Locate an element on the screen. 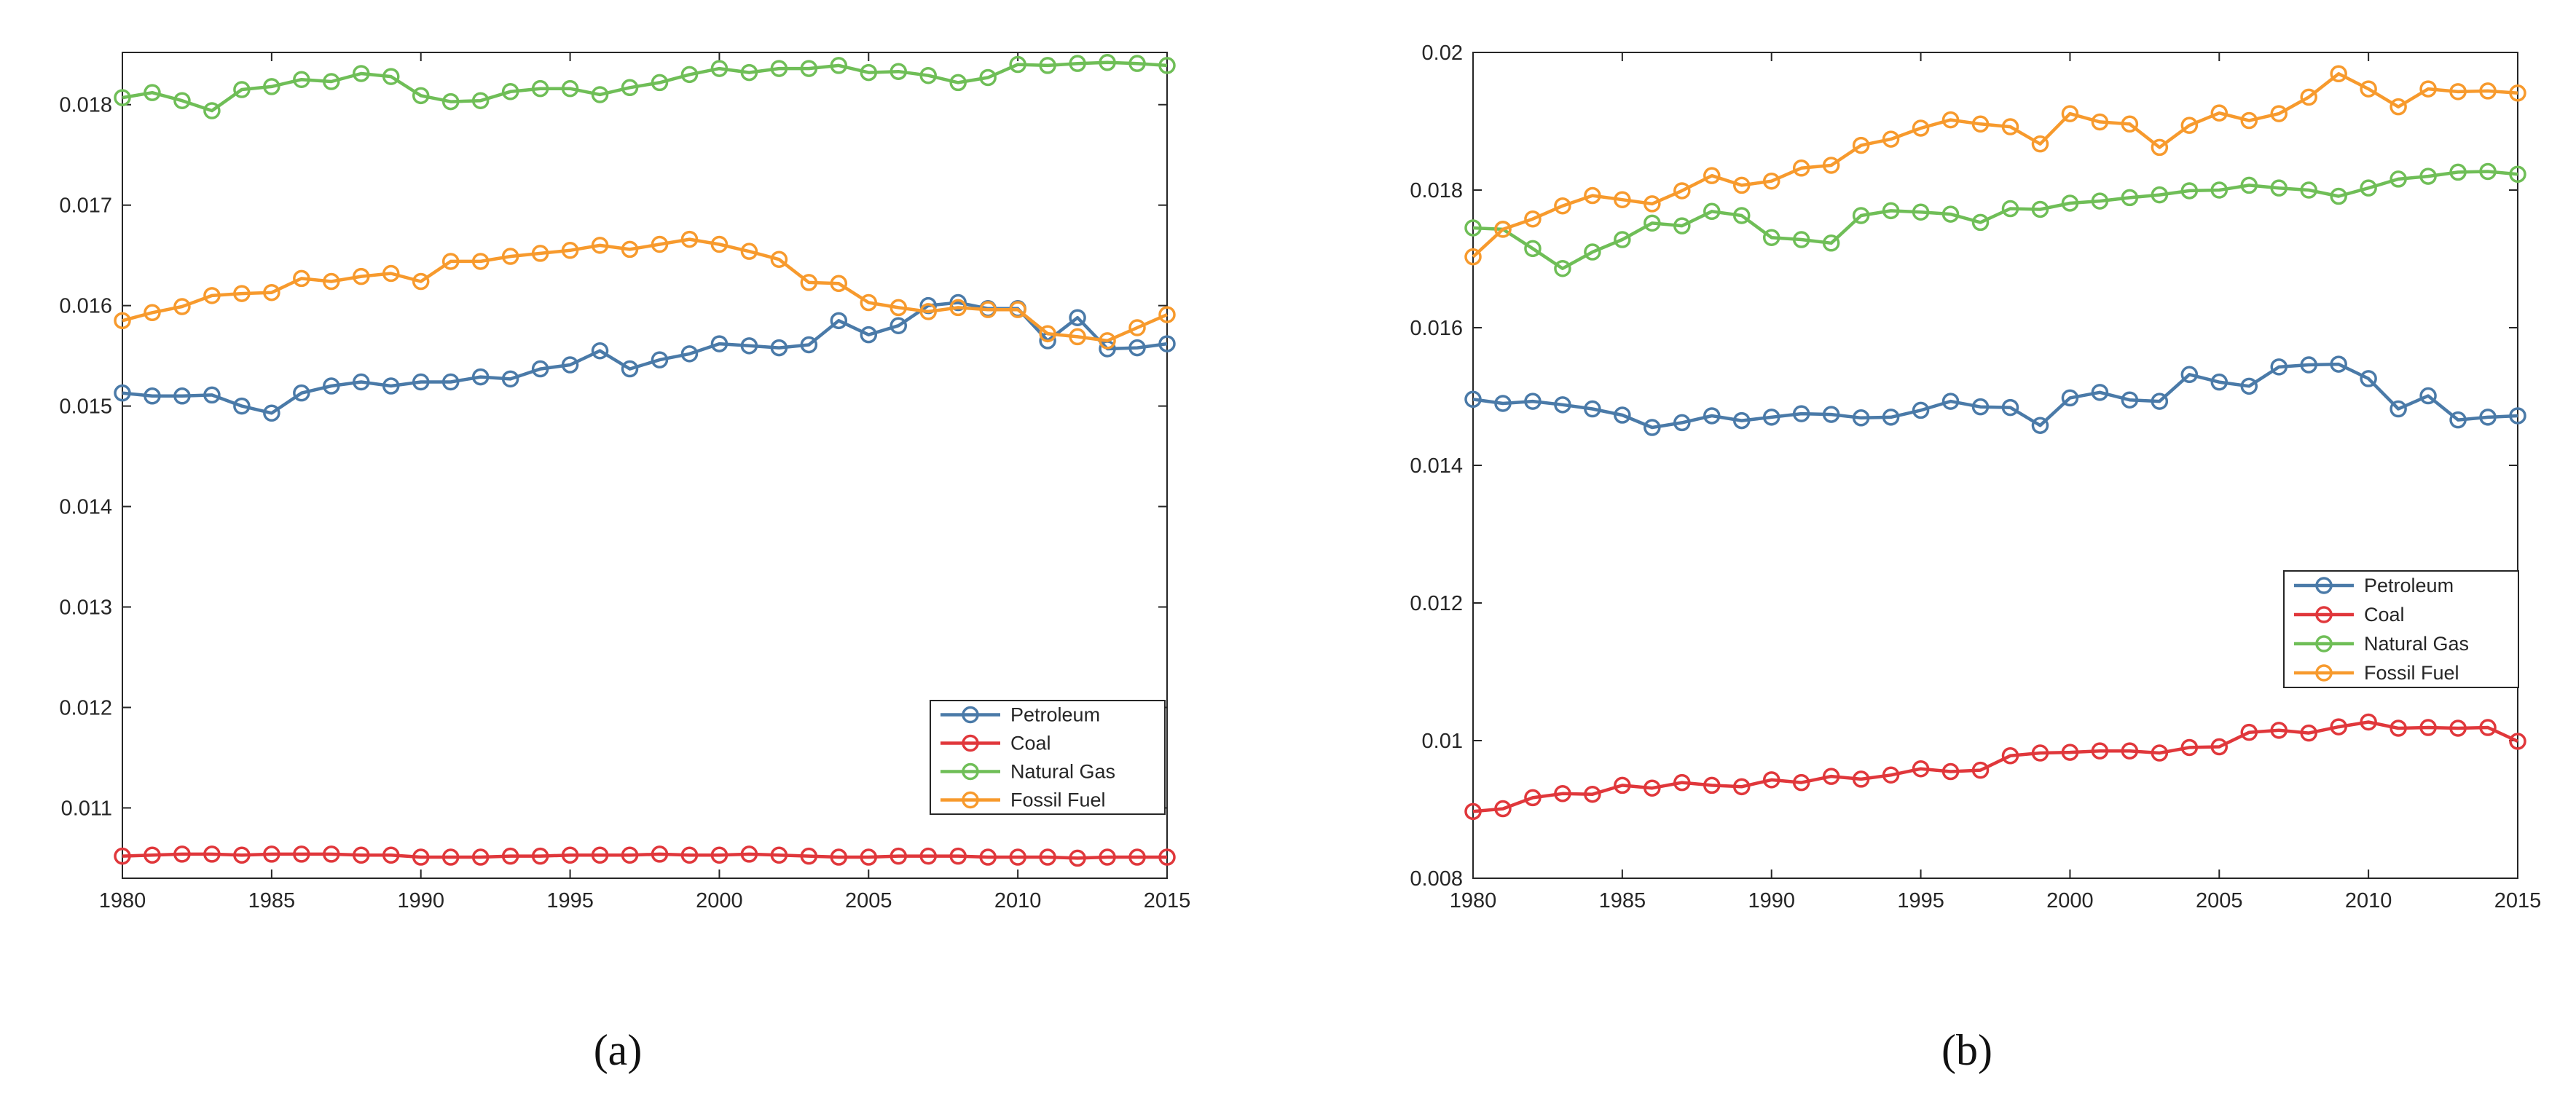 The height and width of the screenshot is (1112, 2576). chart-a-panel-label: (a) is located at coordinates (618, 1050).